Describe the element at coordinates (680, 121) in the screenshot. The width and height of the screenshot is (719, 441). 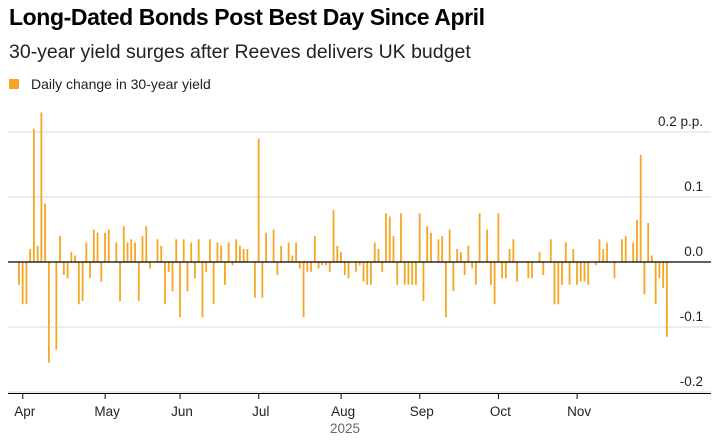
I see `y-tick-label: 0.2 p.p.` at that location.